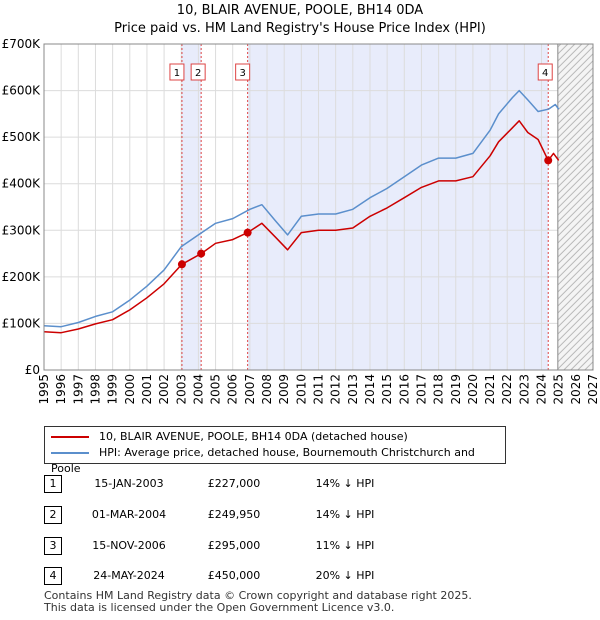  I want to click on x-tick-label: 2007, so click(250, 389).